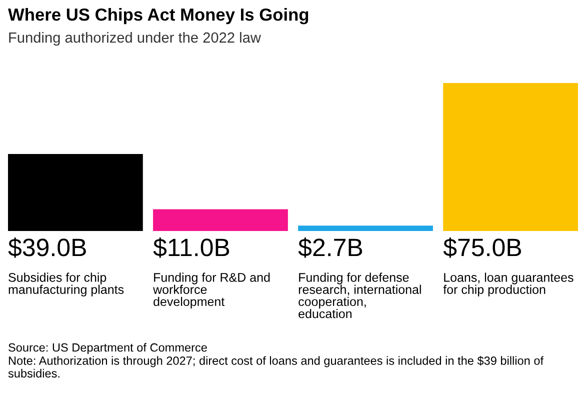  I want to click on chart-subtitle: Funding authorized under the 2022 law, so click(135, 39).